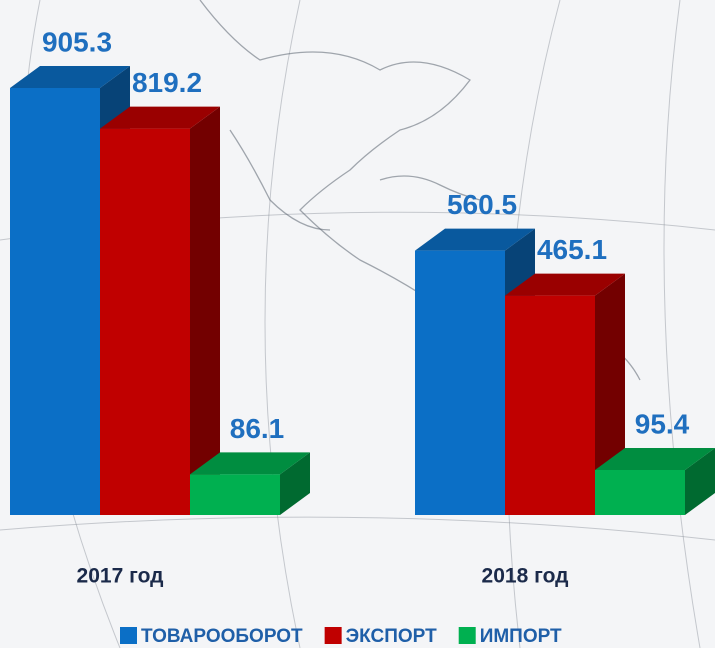  Describe the element at coordinates (222, 636) in the screenshot. I see `legend-label: ТОВАРООБОРОТ` at that location.